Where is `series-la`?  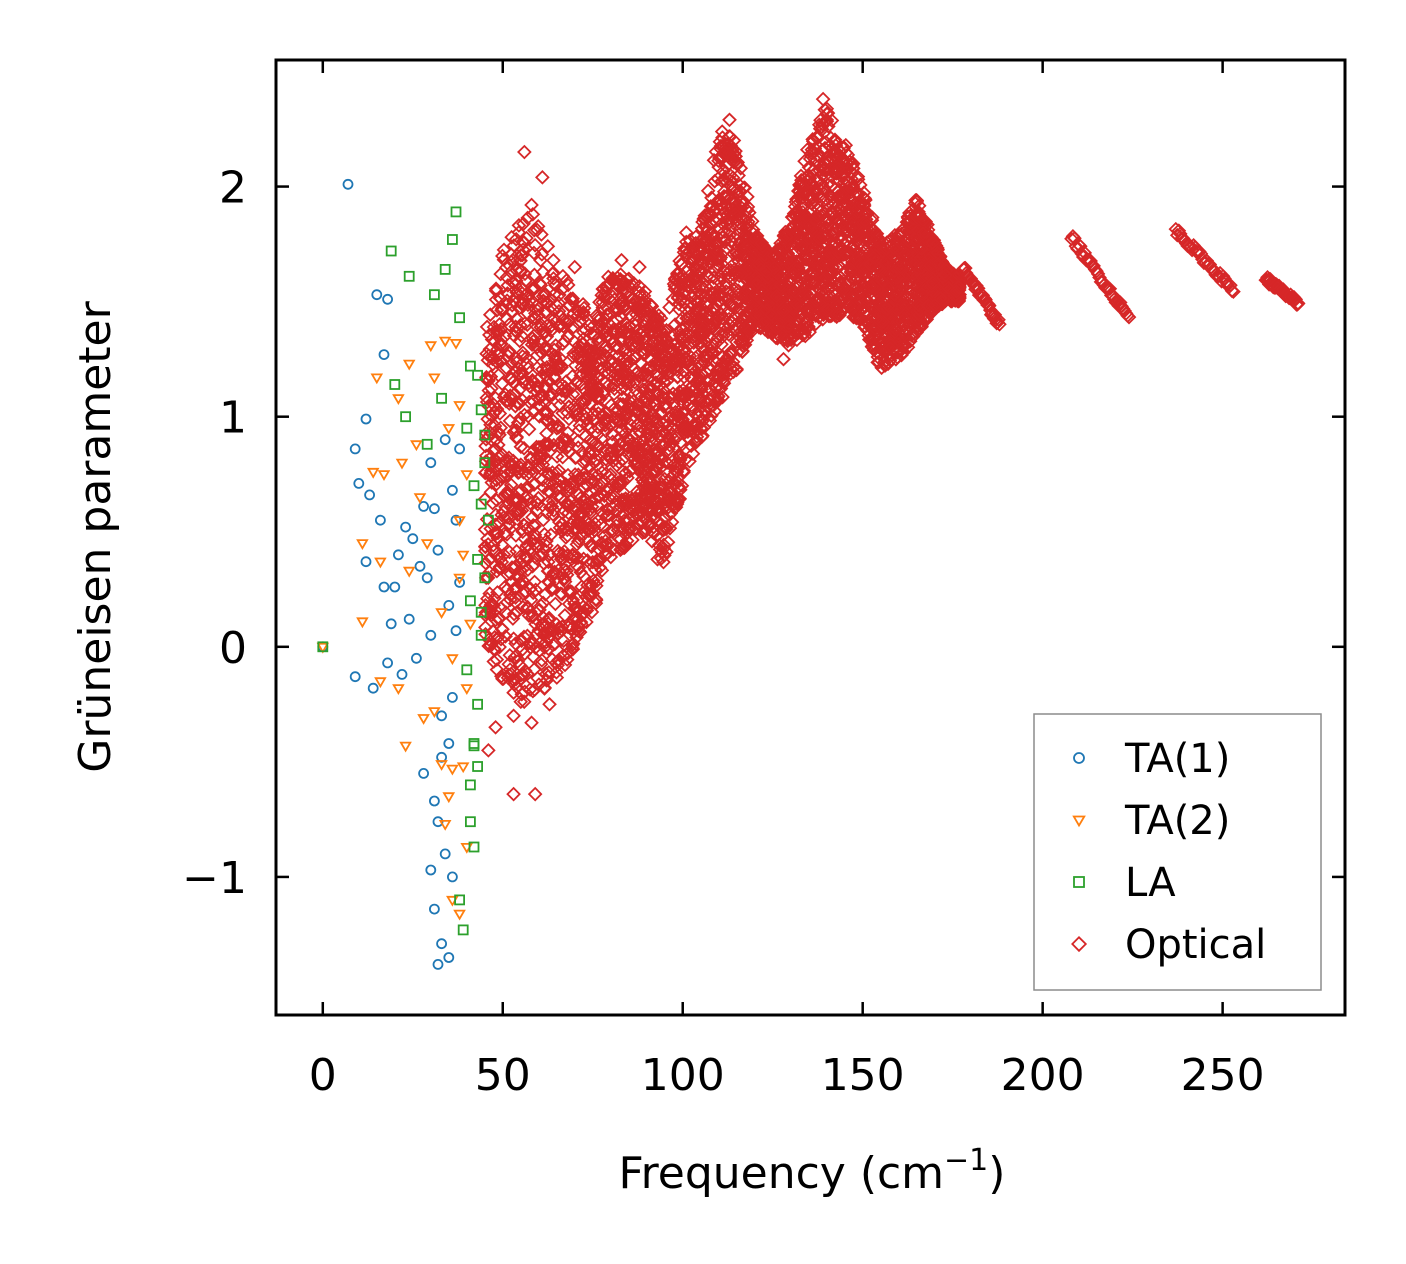 series-la is located at coordinates (405, 571).